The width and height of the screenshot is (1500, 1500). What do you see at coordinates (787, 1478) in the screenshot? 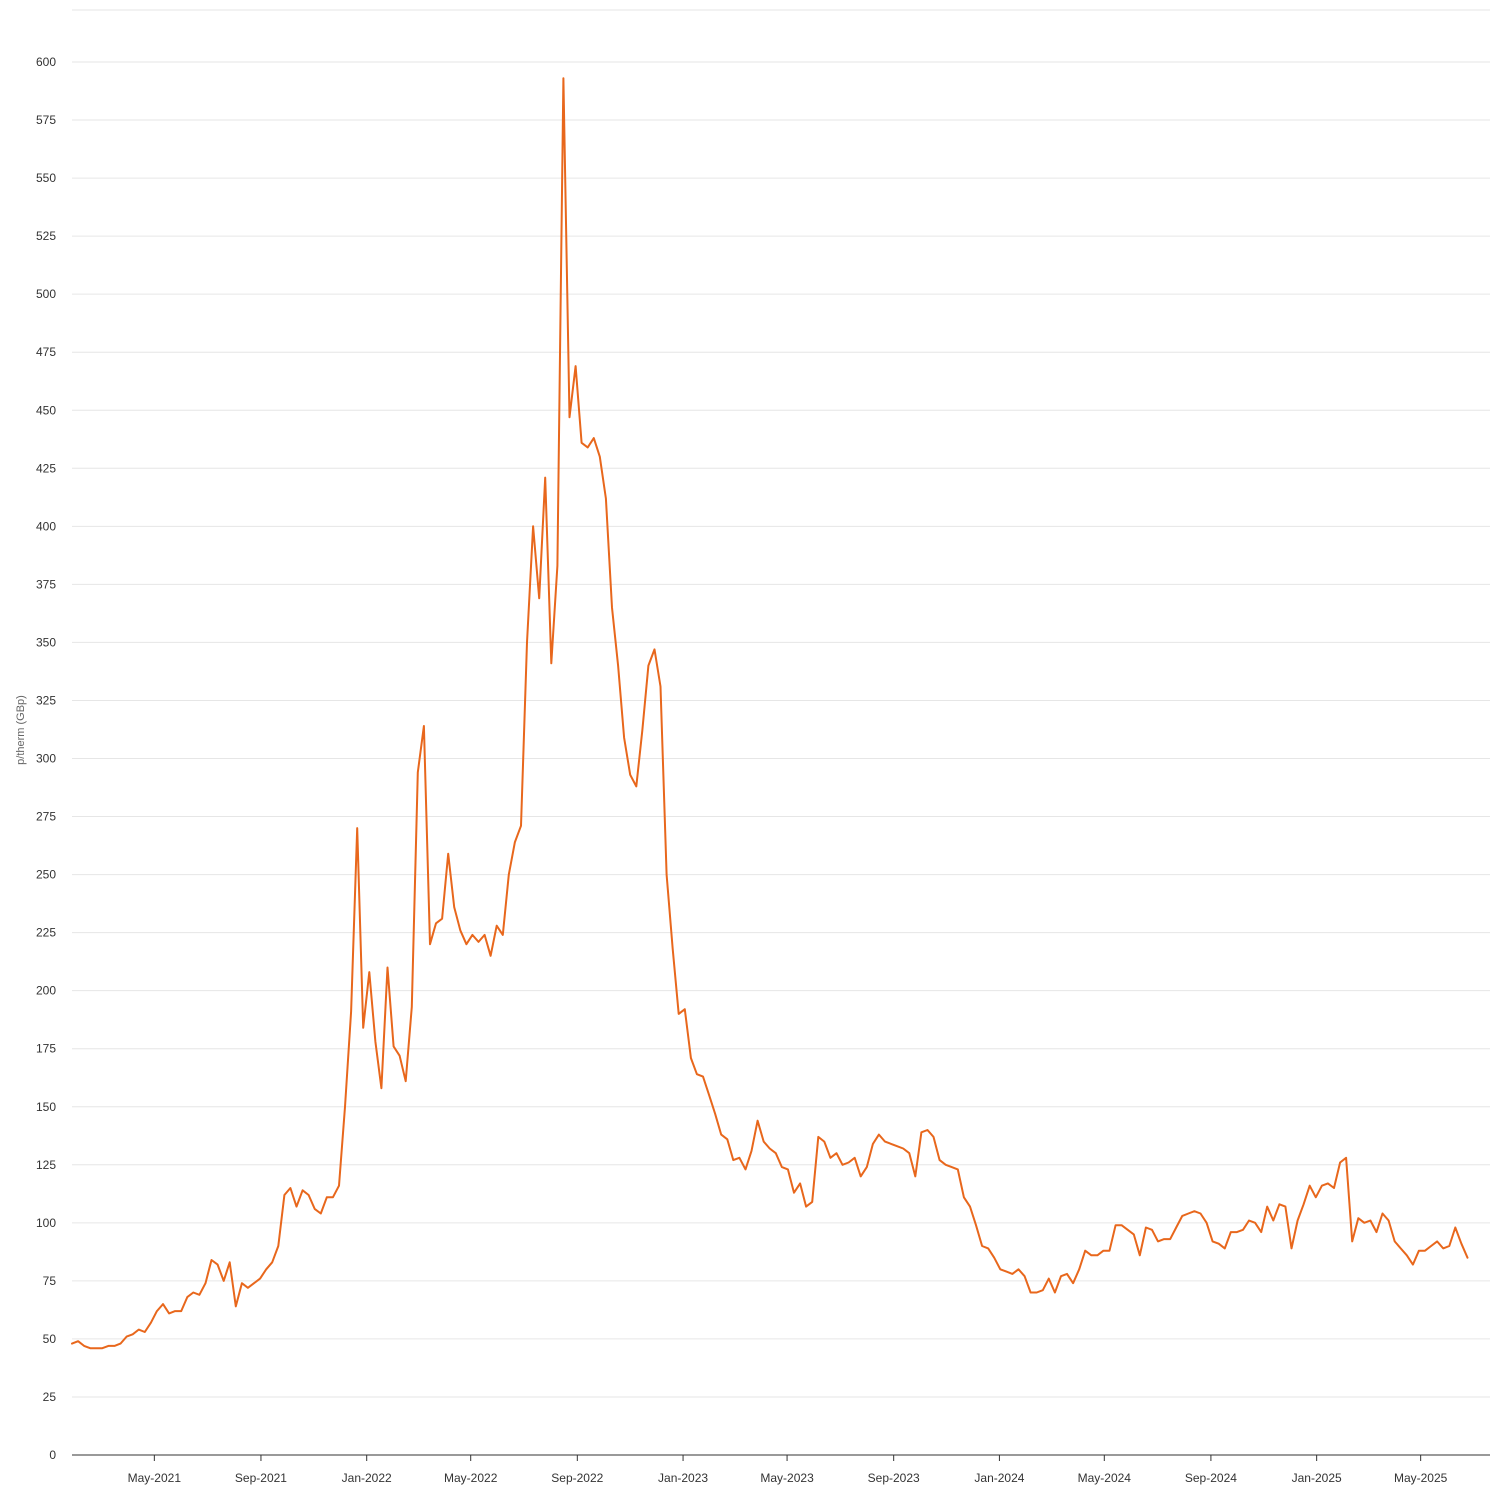
I see `x-tick-label: May-2023` at bounding box center [787, 1478].